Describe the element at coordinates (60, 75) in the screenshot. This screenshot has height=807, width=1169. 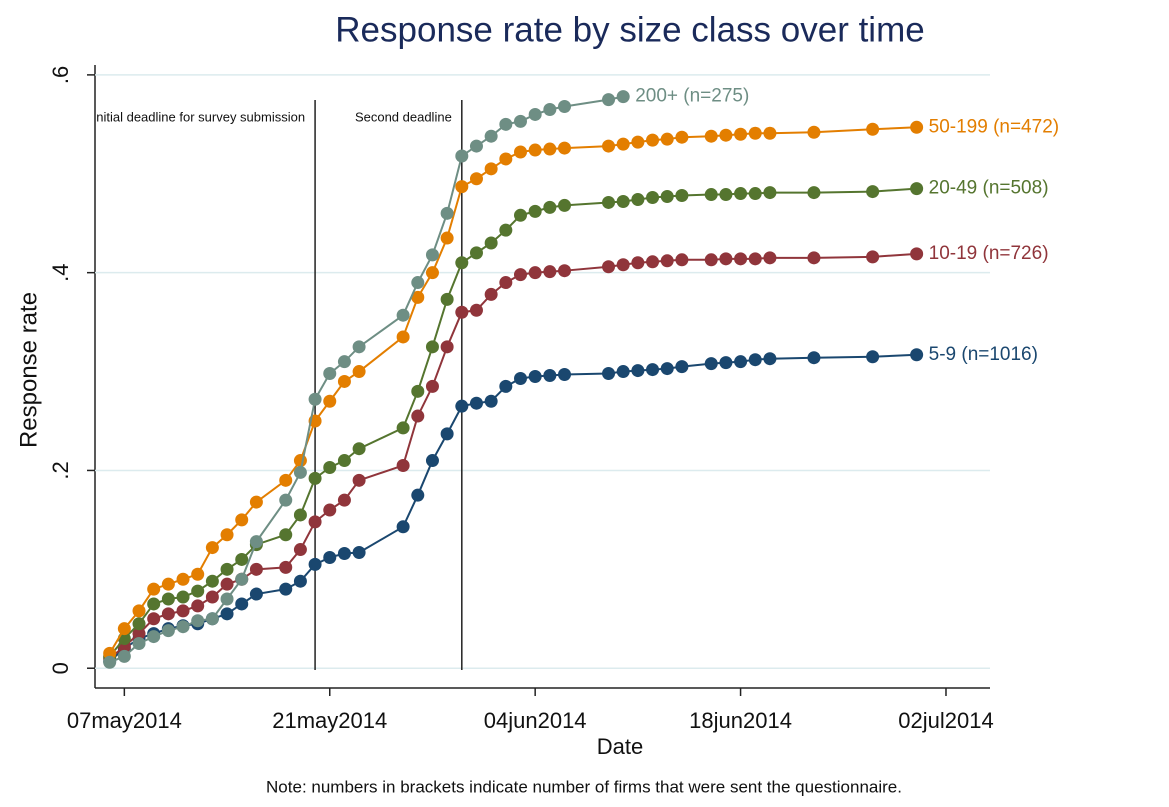
I see `y-tick-label: .6` at that location.